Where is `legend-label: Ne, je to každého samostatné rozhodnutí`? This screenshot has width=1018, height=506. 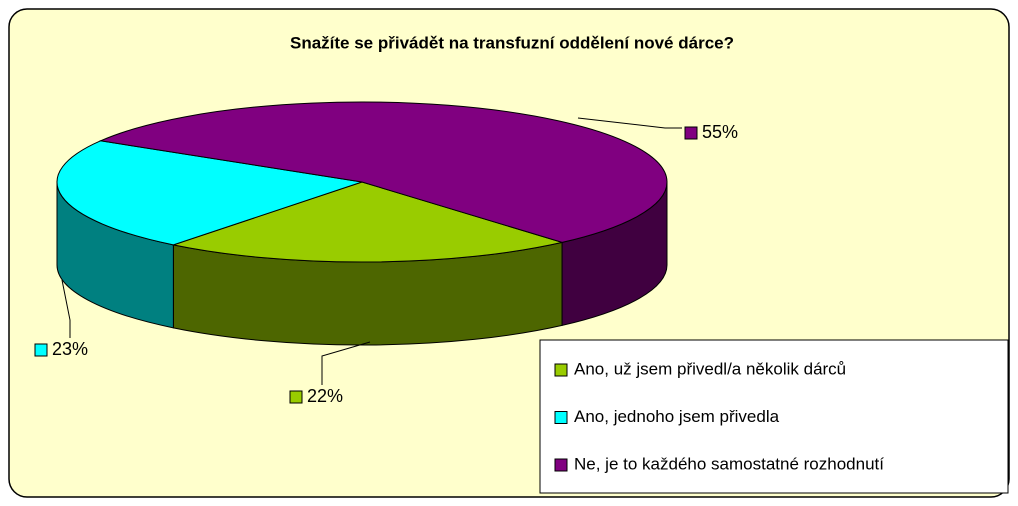
legend-label: Ne, je to každého samostatné rozhodnutí is located at coordinates (729, 463).